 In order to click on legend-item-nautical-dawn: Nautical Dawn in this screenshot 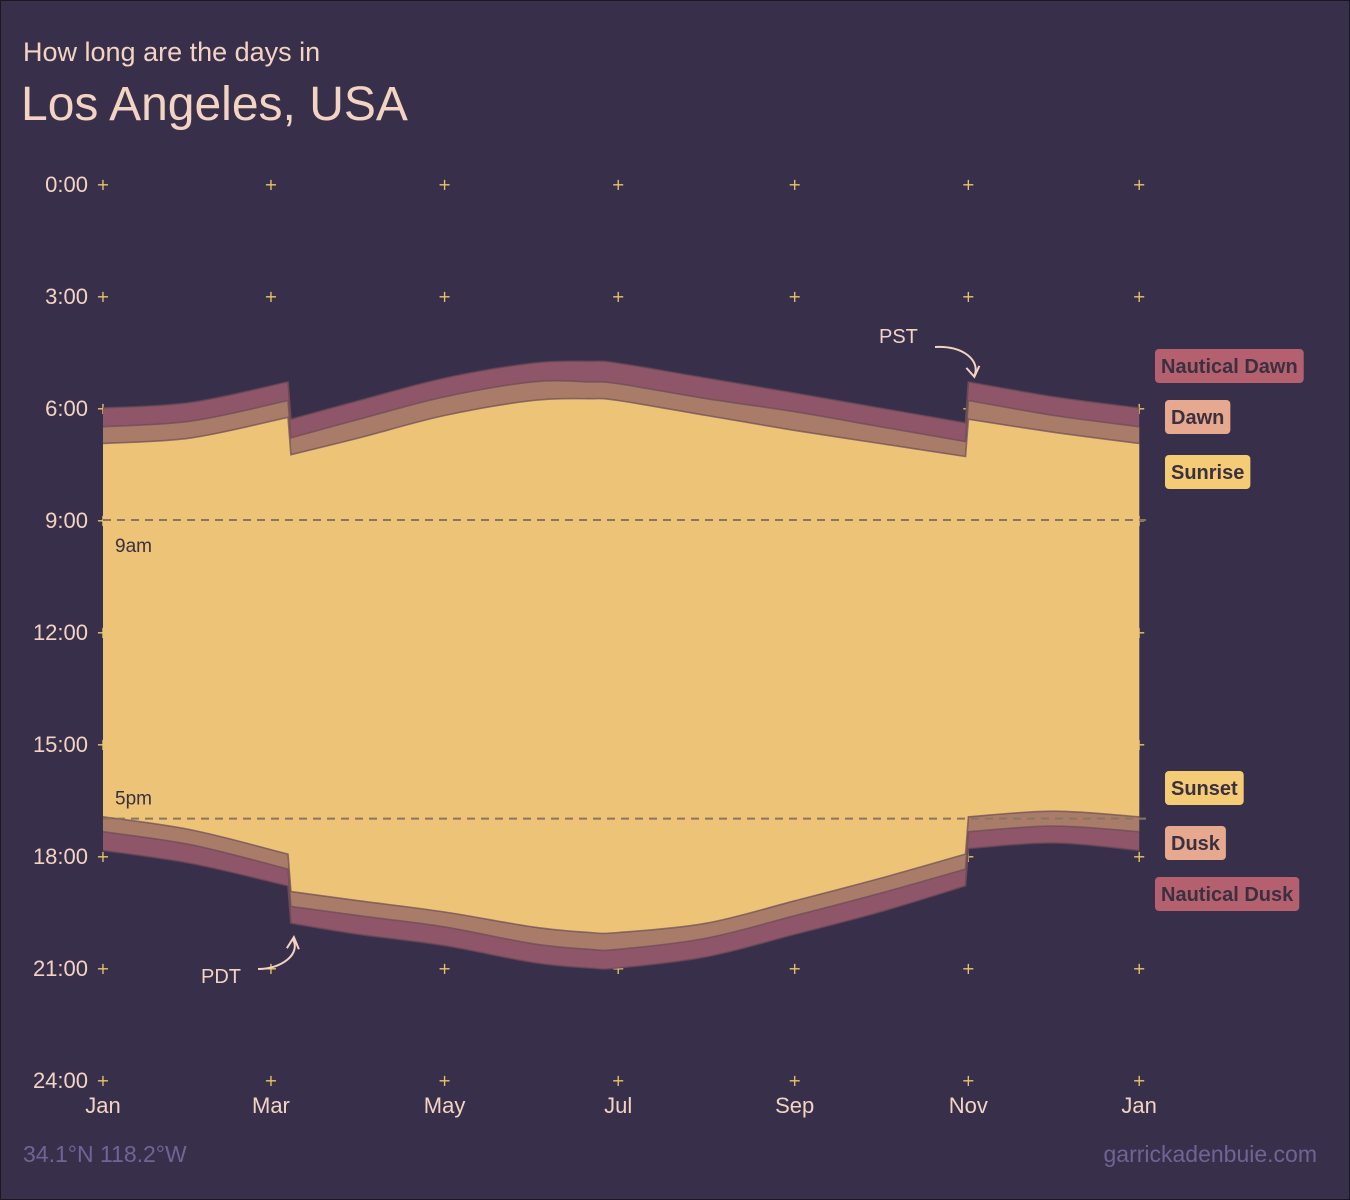, I will do `click(1229, 366)`.